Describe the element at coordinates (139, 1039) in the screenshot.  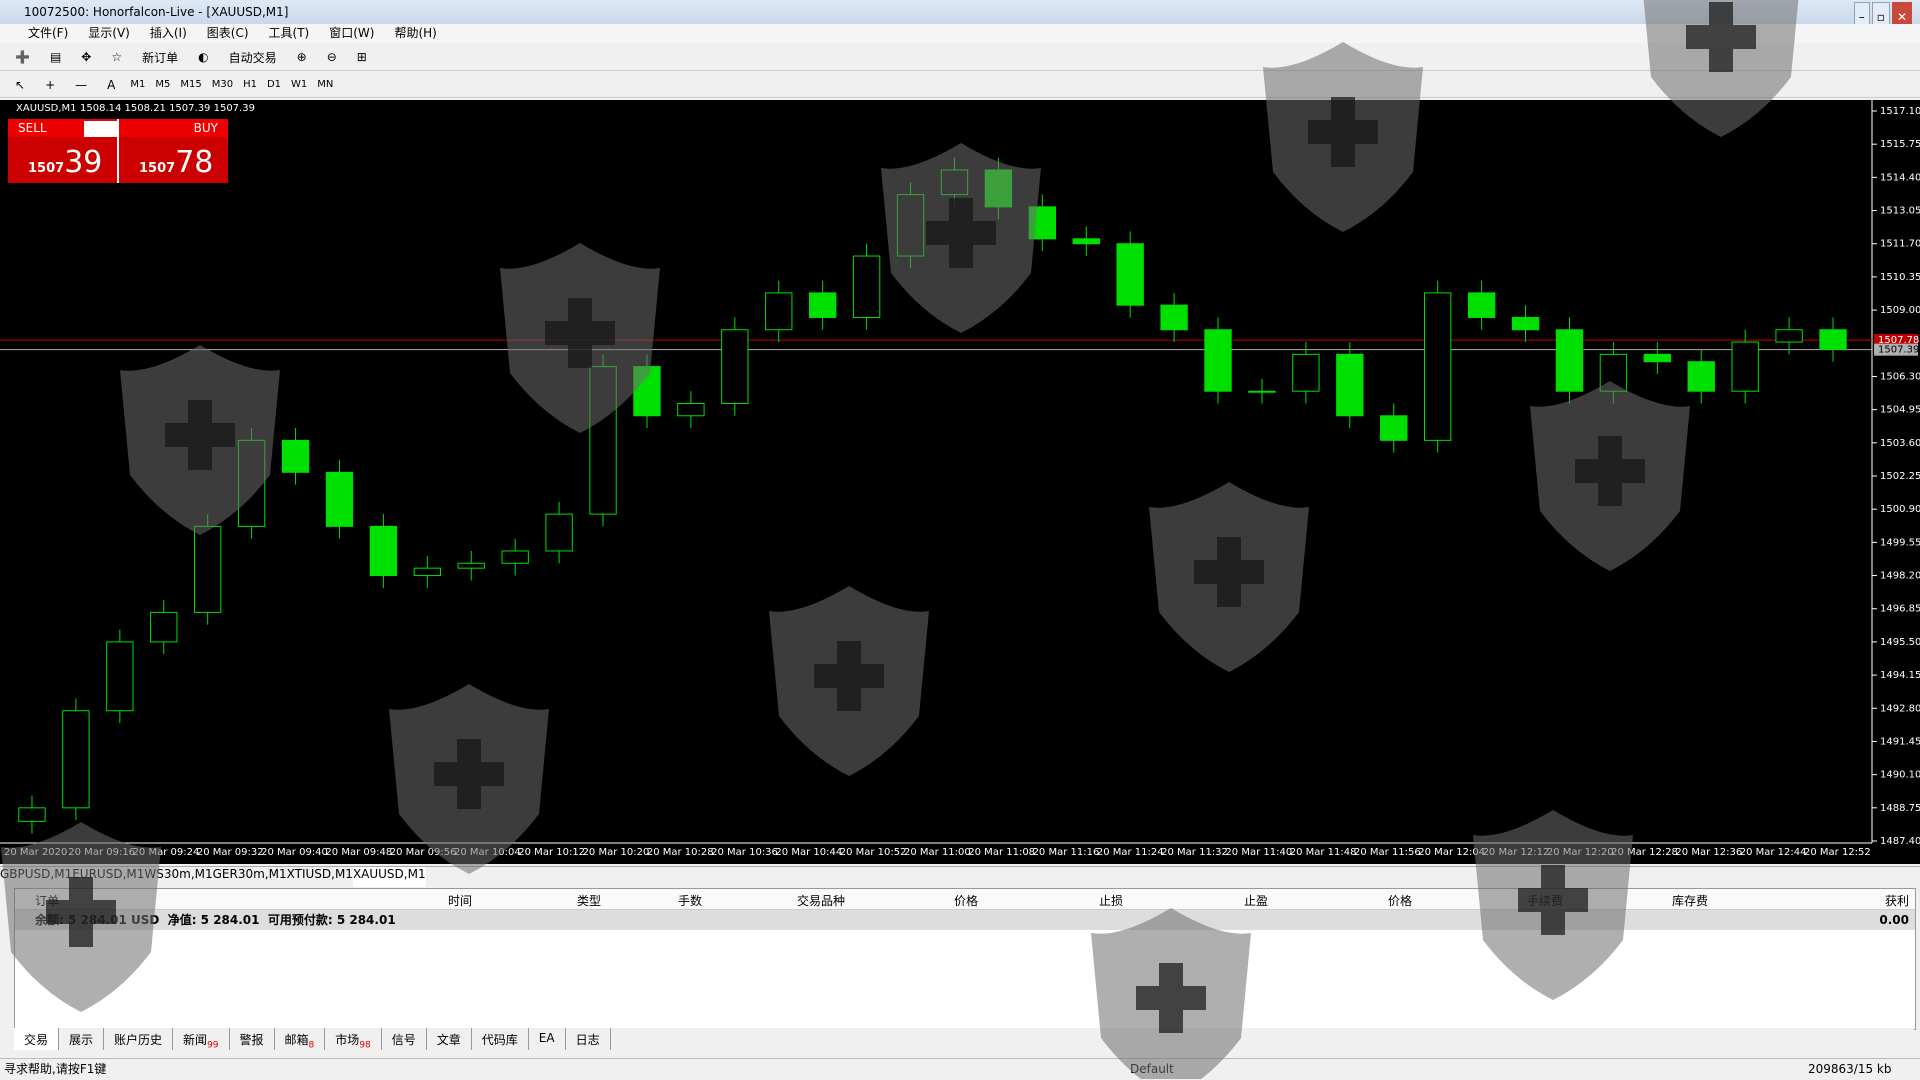
I see `terminal-tab: 账户历史` at that location.